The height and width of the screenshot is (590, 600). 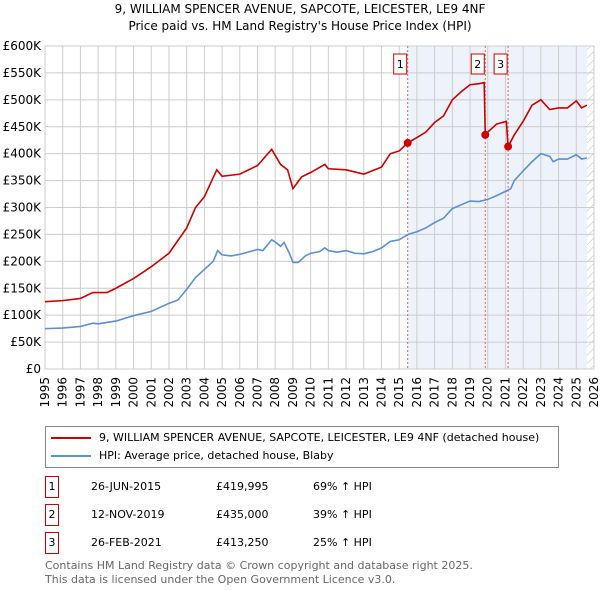 What do you see at coordinates (23, 73) in the screenshot?
I see `y-tick-label: £550K` at bounding box center [23, 73].